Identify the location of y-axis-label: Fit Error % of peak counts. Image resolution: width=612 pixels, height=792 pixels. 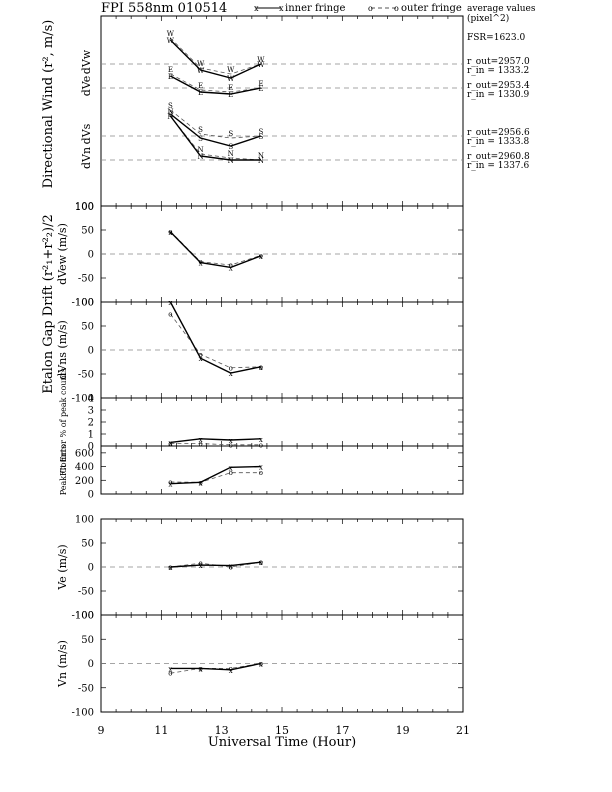
(63, 422).